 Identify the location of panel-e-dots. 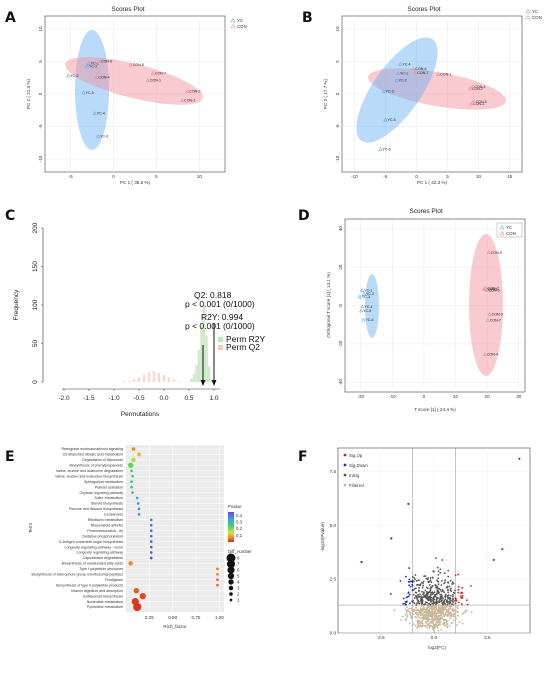
(173, 529).